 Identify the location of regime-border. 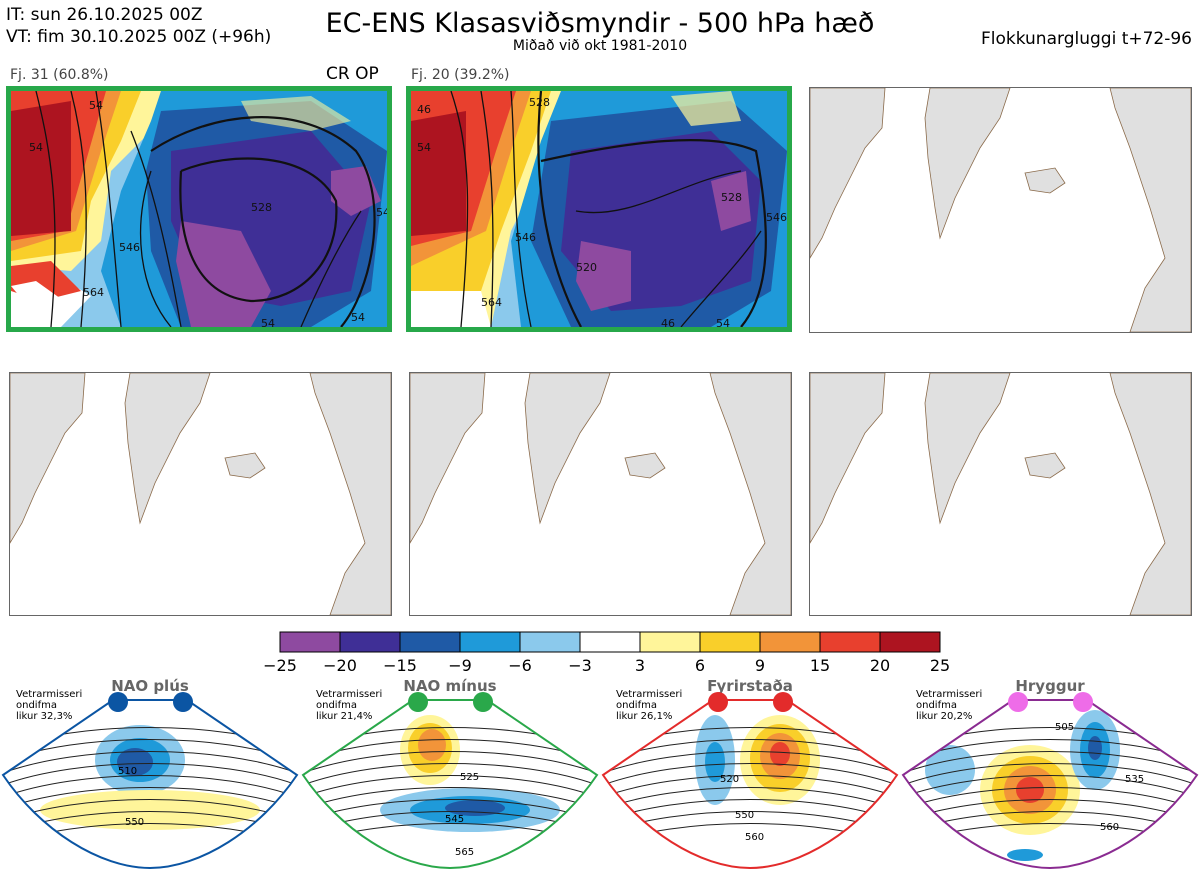
(450, 784).